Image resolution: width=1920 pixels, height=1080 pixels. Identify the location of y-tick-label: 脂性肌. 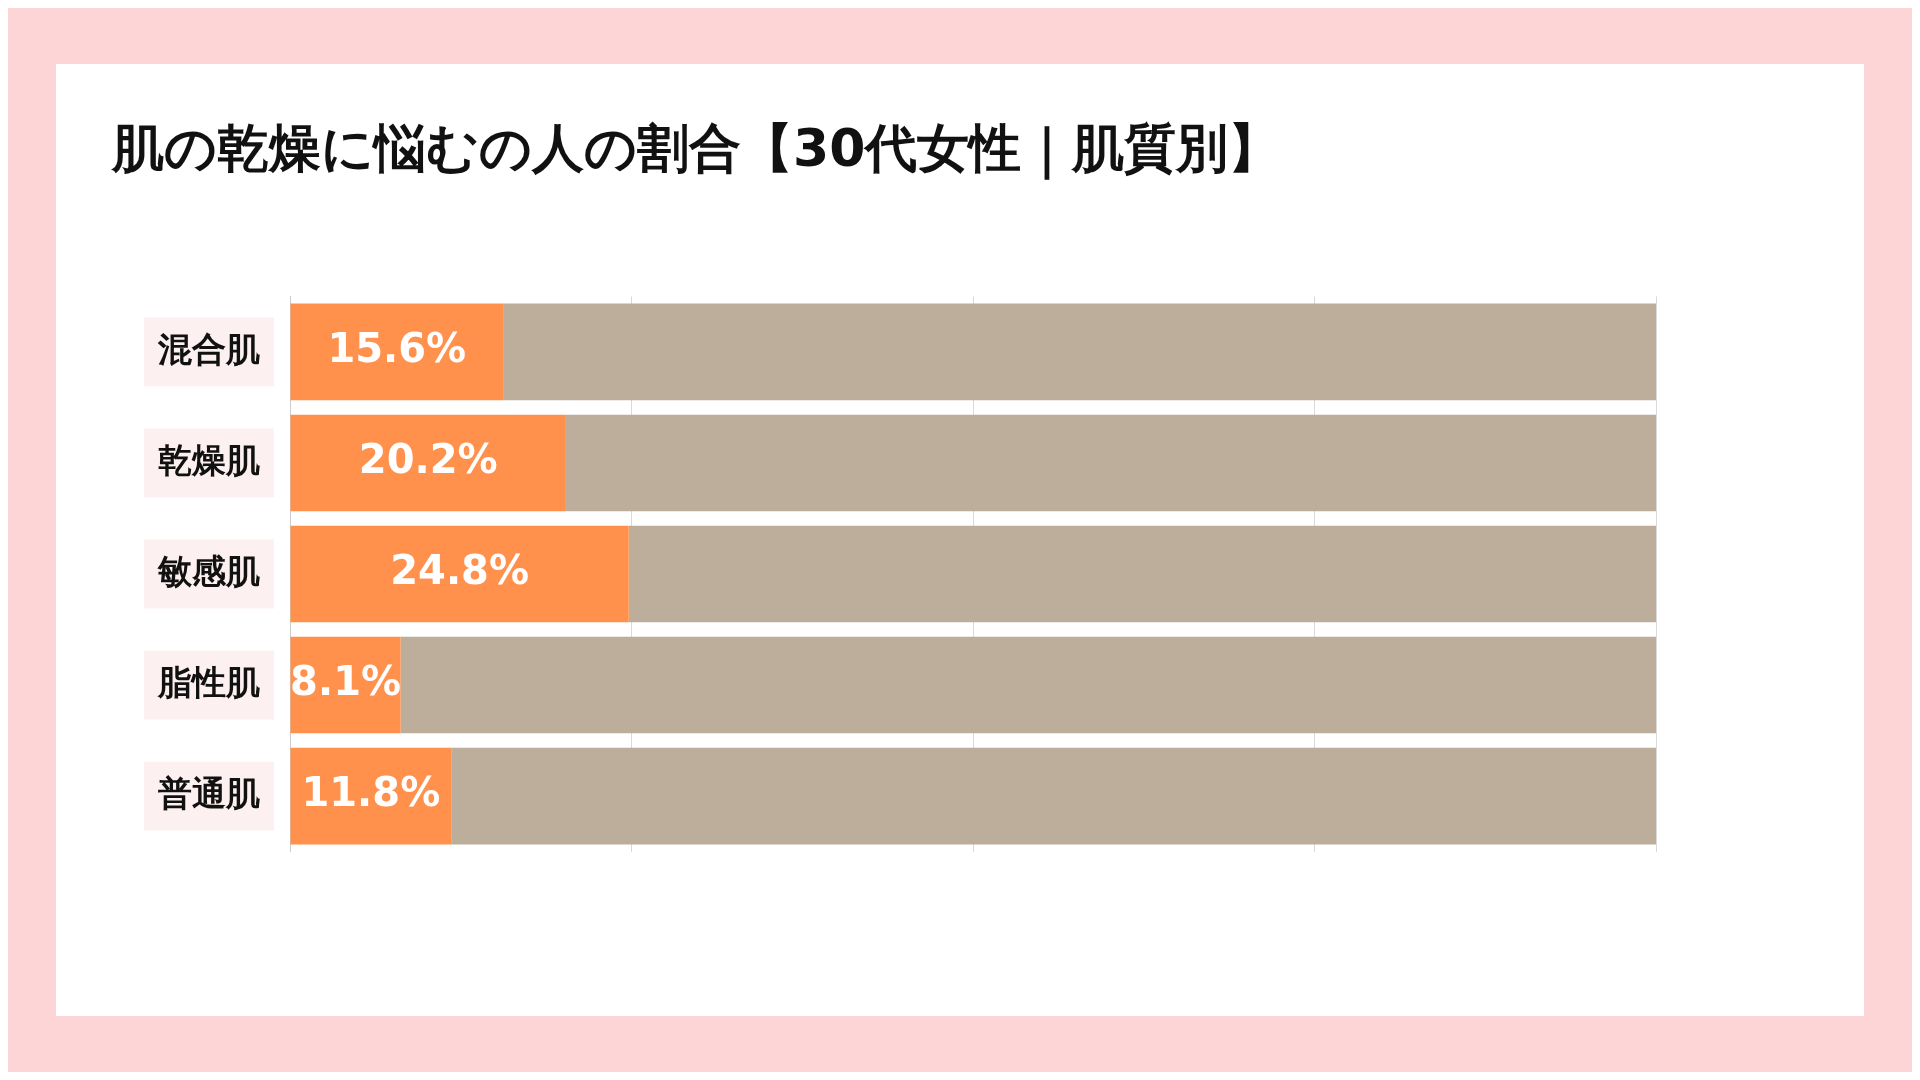
(208, 681).